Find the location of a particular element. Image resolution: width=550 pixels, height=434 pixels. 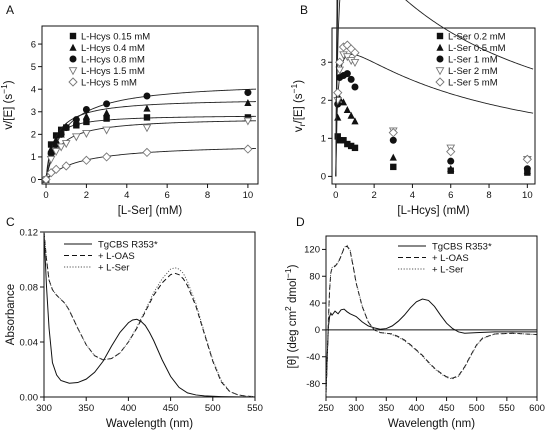

x-tick-label: 0 is located at coordinates (335, 195).